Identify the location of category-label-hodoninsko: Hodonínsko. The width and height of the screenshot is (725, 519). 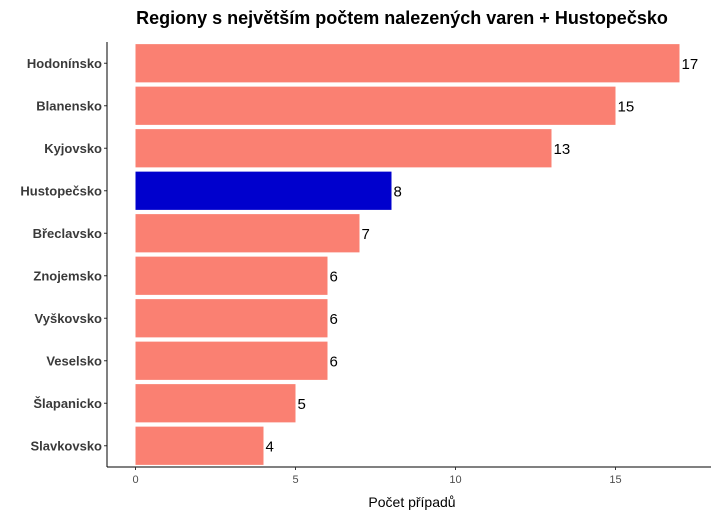
(64, 63).